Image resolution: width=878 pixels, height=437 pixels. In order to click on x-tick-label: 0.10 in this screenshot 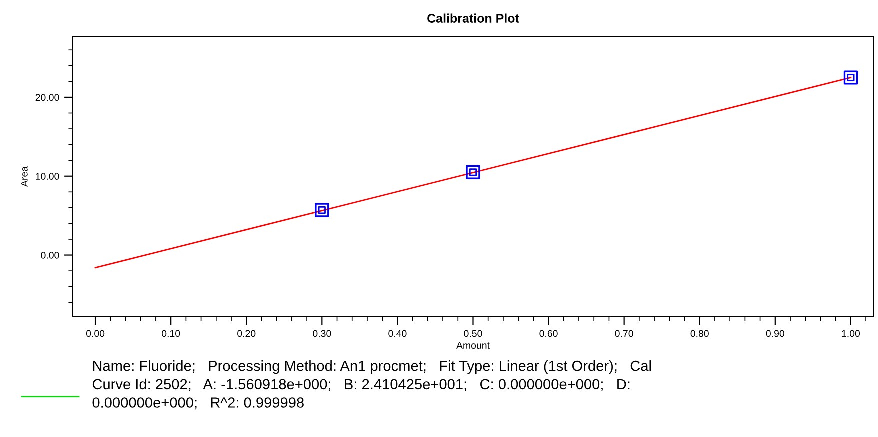, I will do `click(171, 334)`.